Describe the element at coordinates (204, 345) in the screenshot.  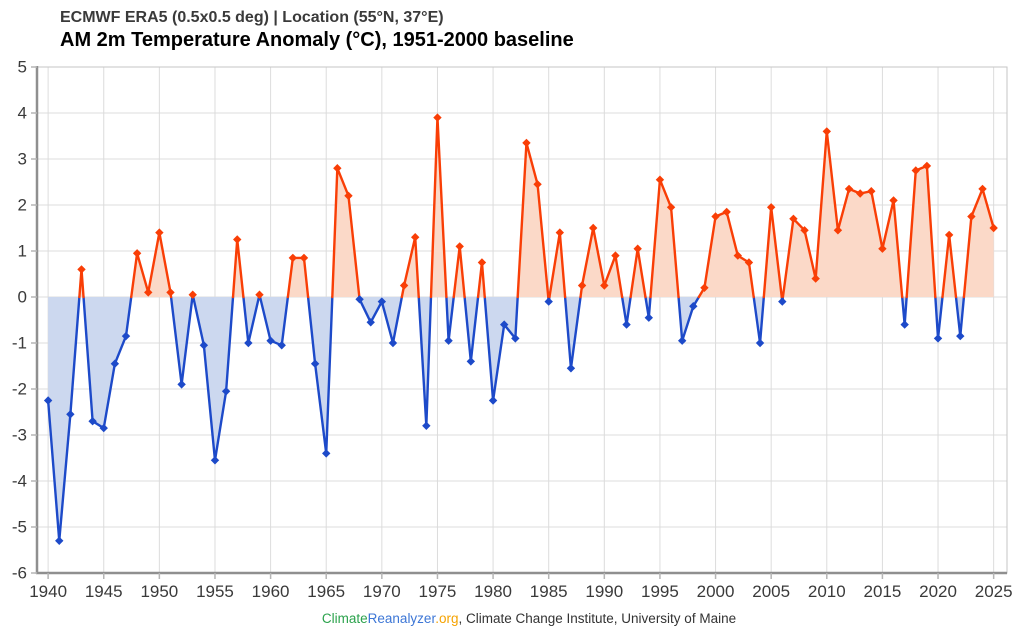
I see `data-point-1954` at that location.